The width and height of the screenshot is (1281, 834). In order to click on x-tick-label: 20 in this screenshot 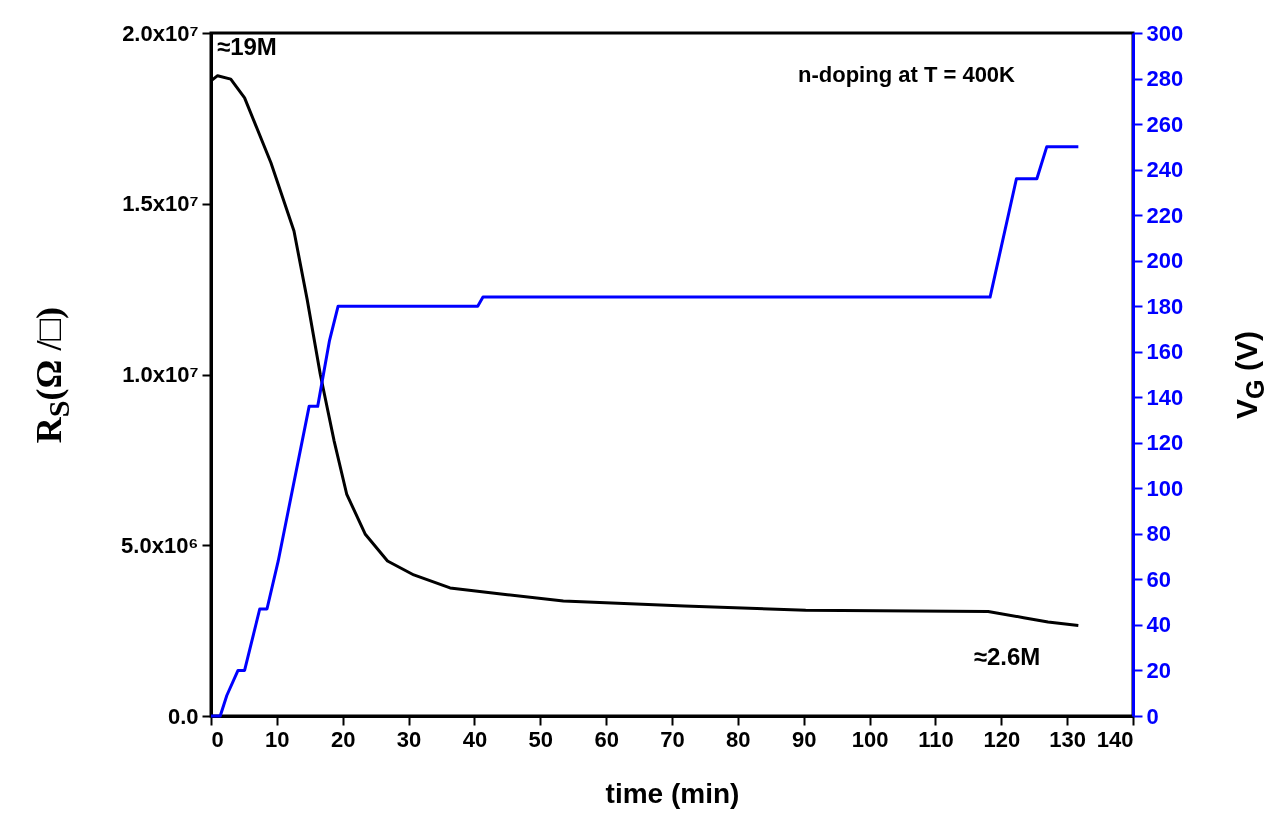, I will do `click(343, 739)`.